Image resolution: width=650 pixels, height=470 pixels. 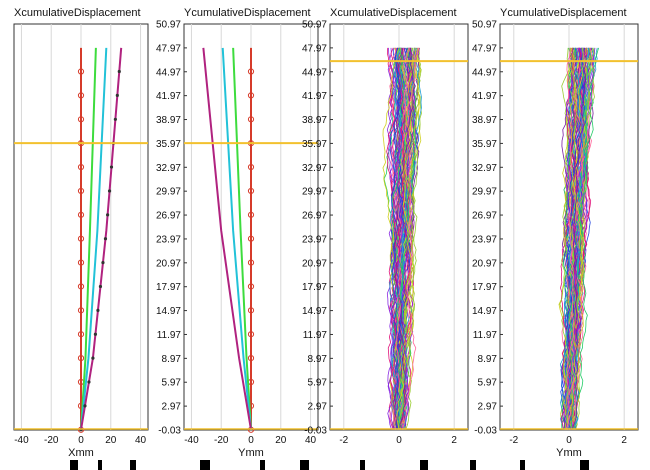 I want to click on y-tick-label: 26.97, so click(x=484, y=216).